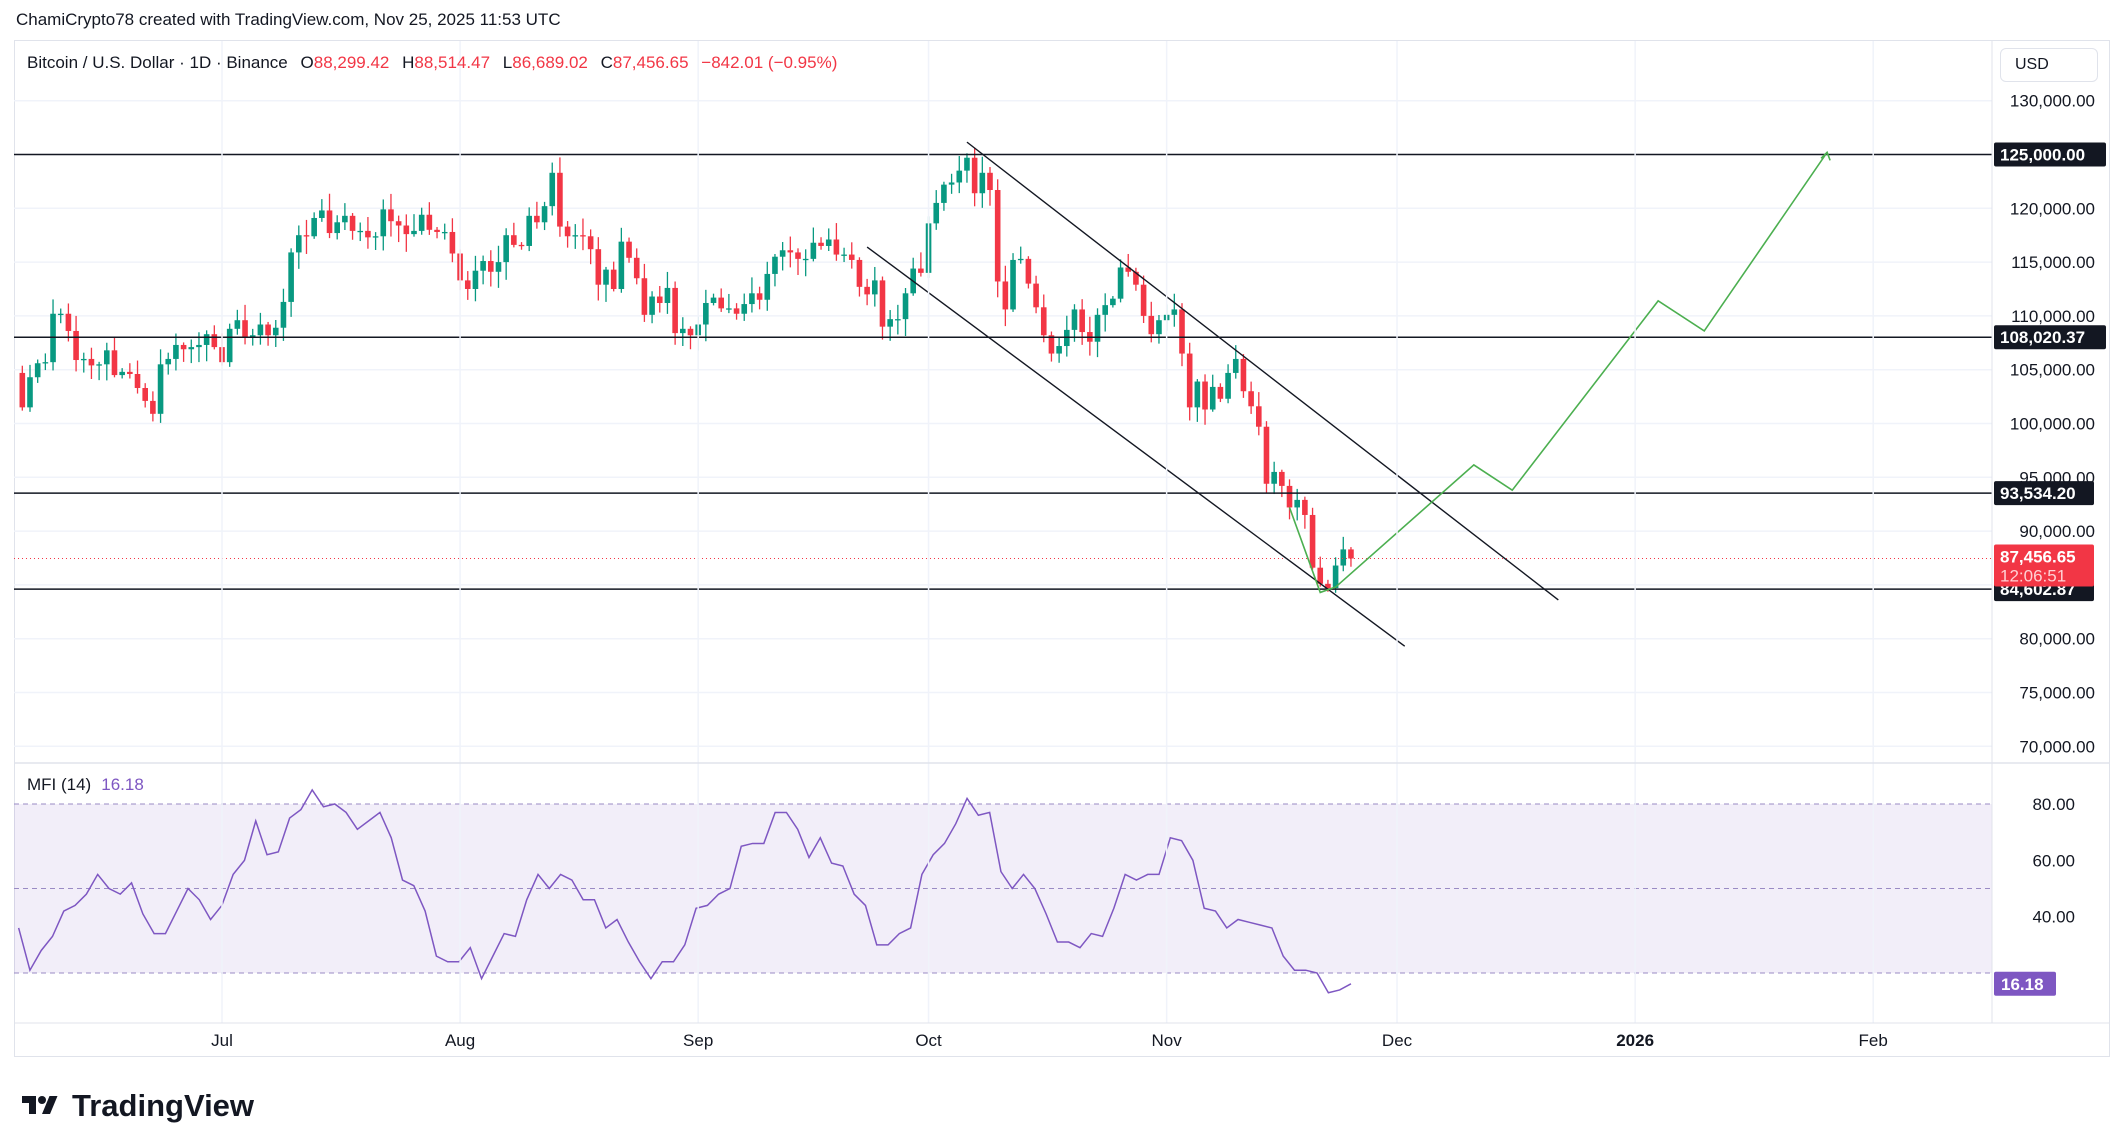 Image resolution: width=2114 pixels, height=1145 pixels. I want to click on mfi-axis-label: 80.00, so click(2053, 804).